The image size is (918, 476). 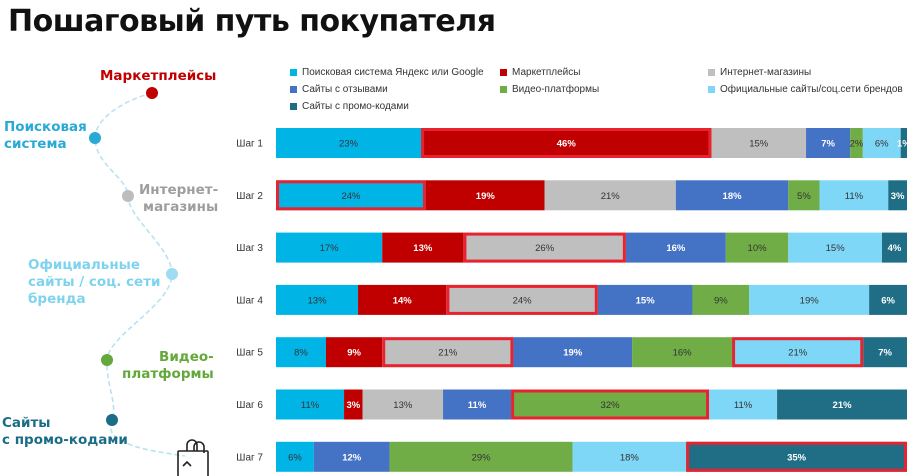 What do you see at coordinates (301, 353) in the screenshot?
I see `value-label: 8%` at bounding box center [301, 353].